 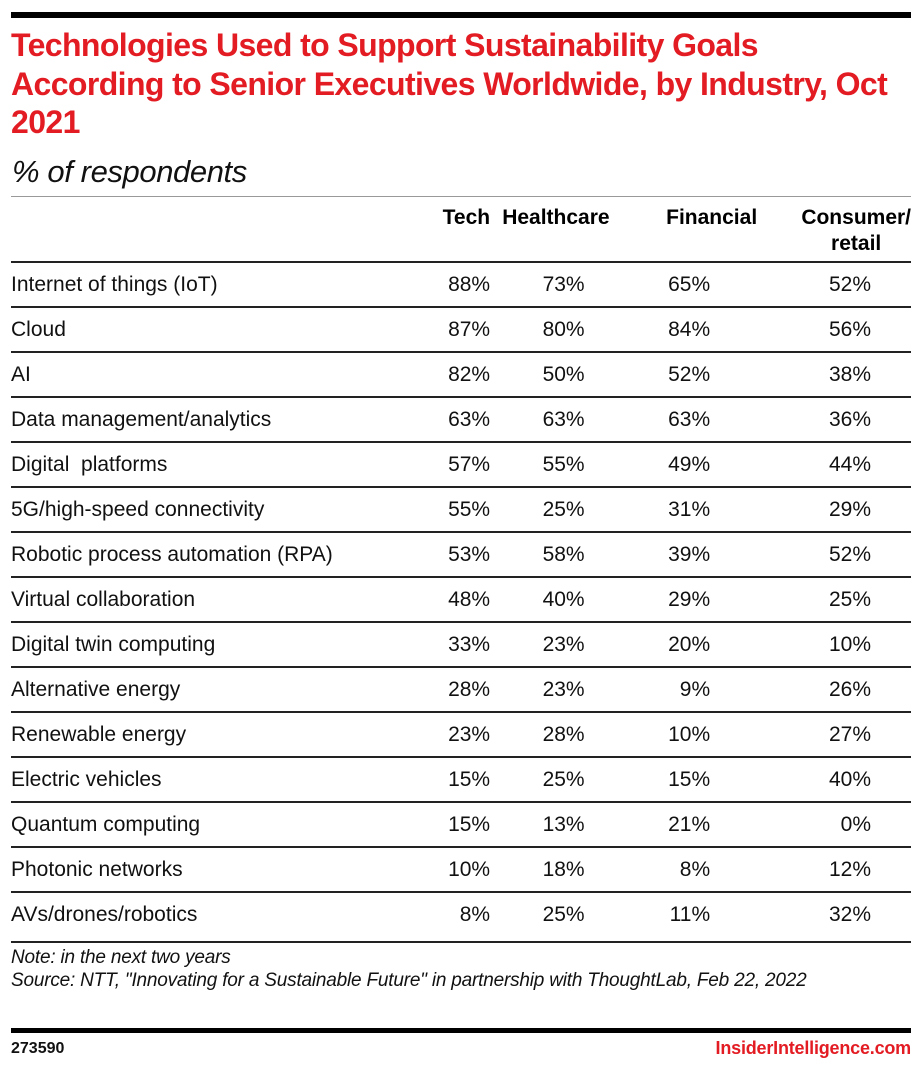 What do you see at coordinates (550, 869) in the screenshot?
I see `value-cell: 18%` at bounding box center [550, 869].